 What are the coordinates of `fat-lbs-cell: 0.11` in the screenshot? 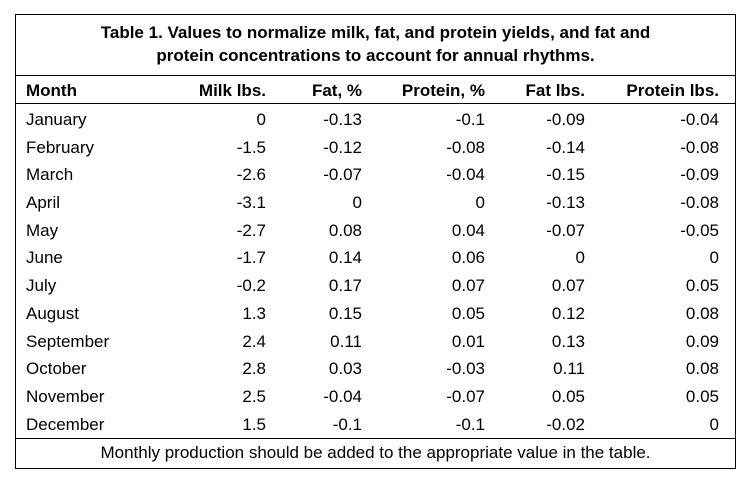 It's located at (569, 369).